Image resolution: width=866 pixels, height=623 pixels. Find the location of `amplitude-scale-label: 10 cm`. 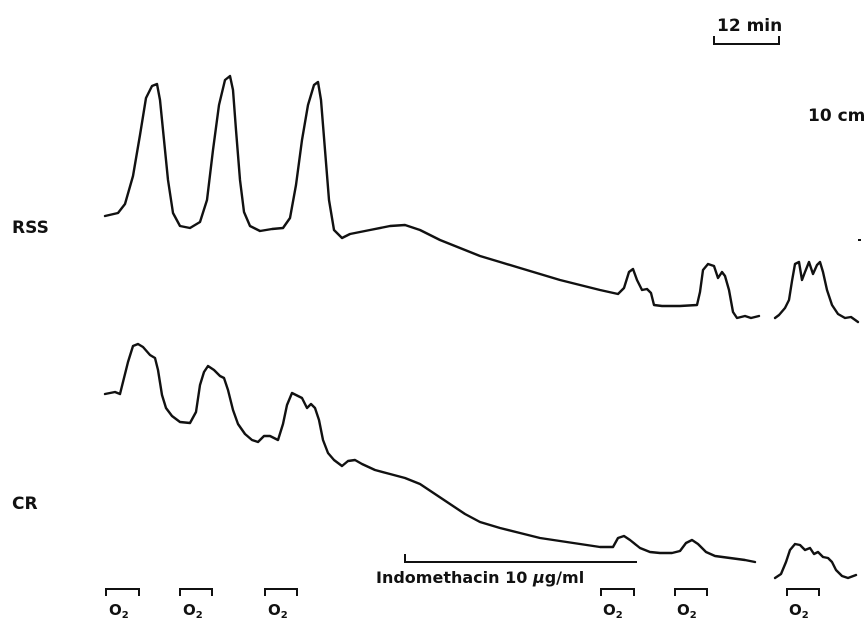

amplitude-scale-label: 10 cm is located at coordinates (836, 116).